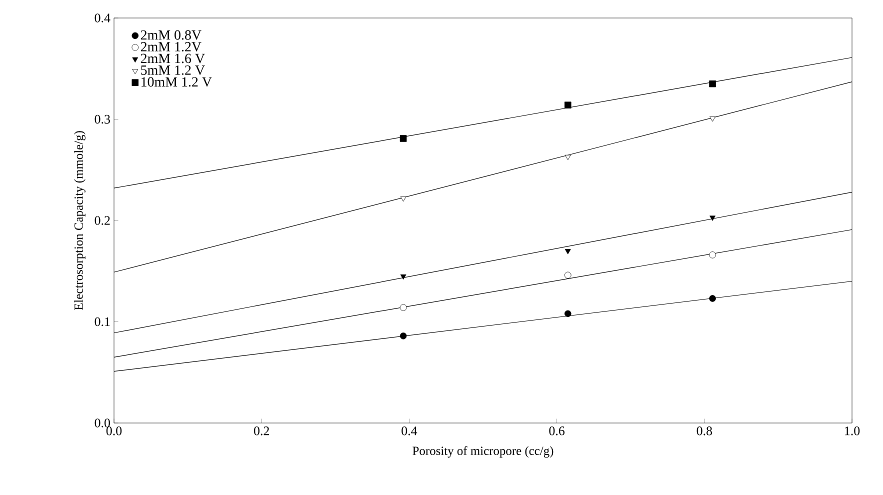  What do you see at coordinates (102, 220) in the screenshot?
I see `y-tick-label: 0.2` at bounding box center [102, 220].